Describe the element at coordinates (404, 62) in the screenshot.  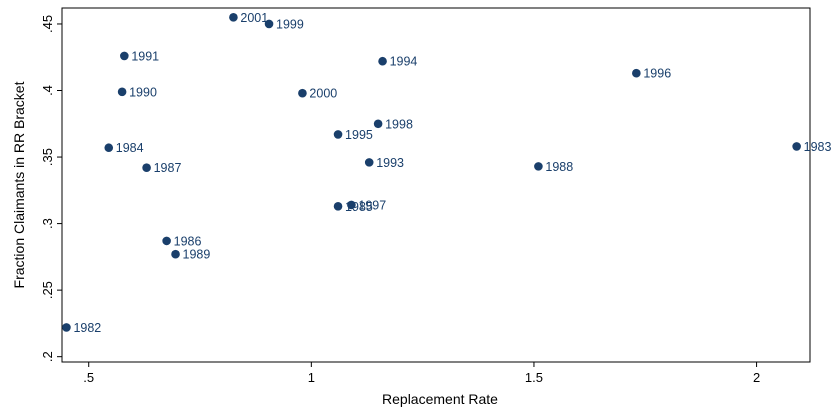
I see `point-label: 1994` at that location.